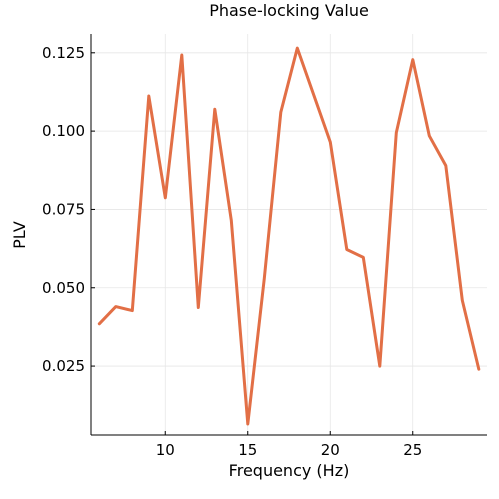 The width and height of the screenshot is (499, 499). What do you see at coordinates (165, 450) in the screenshot?
I see `x-tick-label: 10` at bounding box center [165, 450].